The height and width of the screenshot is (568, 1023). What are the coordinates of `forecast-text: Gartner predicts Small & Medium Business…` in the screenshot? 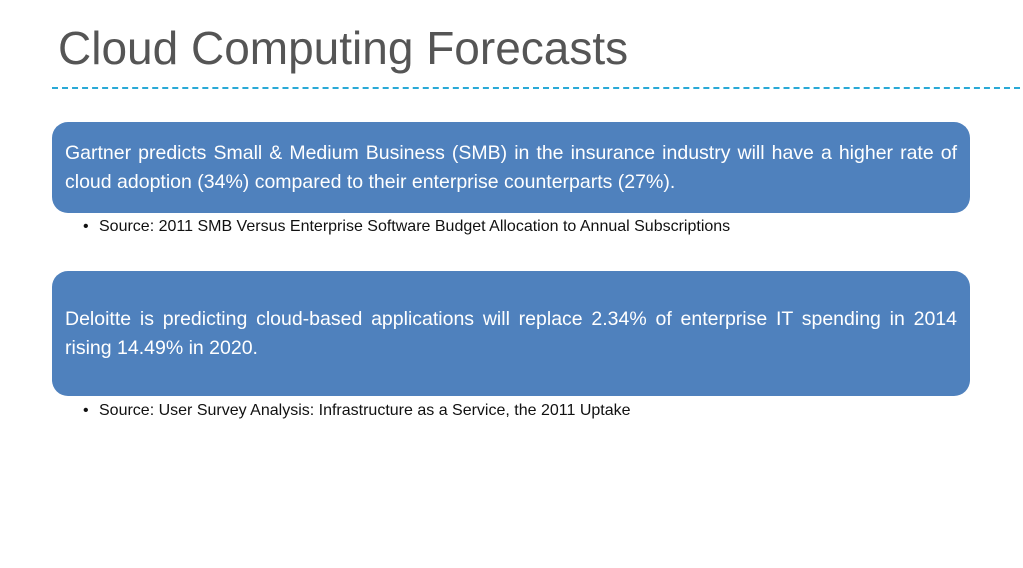 It's located at (511, 167).